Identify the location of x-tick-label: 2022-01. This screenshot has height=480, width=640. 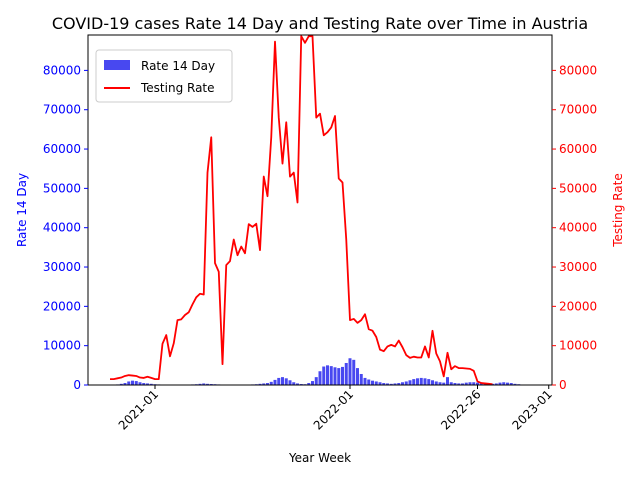
(333, 409).